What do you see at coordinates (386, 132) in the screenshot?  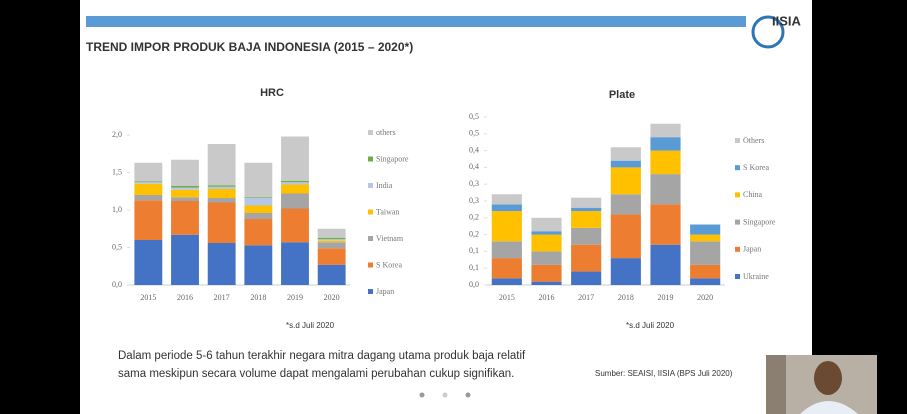 I see `legend-label: others` at bounding box center [386, 132].